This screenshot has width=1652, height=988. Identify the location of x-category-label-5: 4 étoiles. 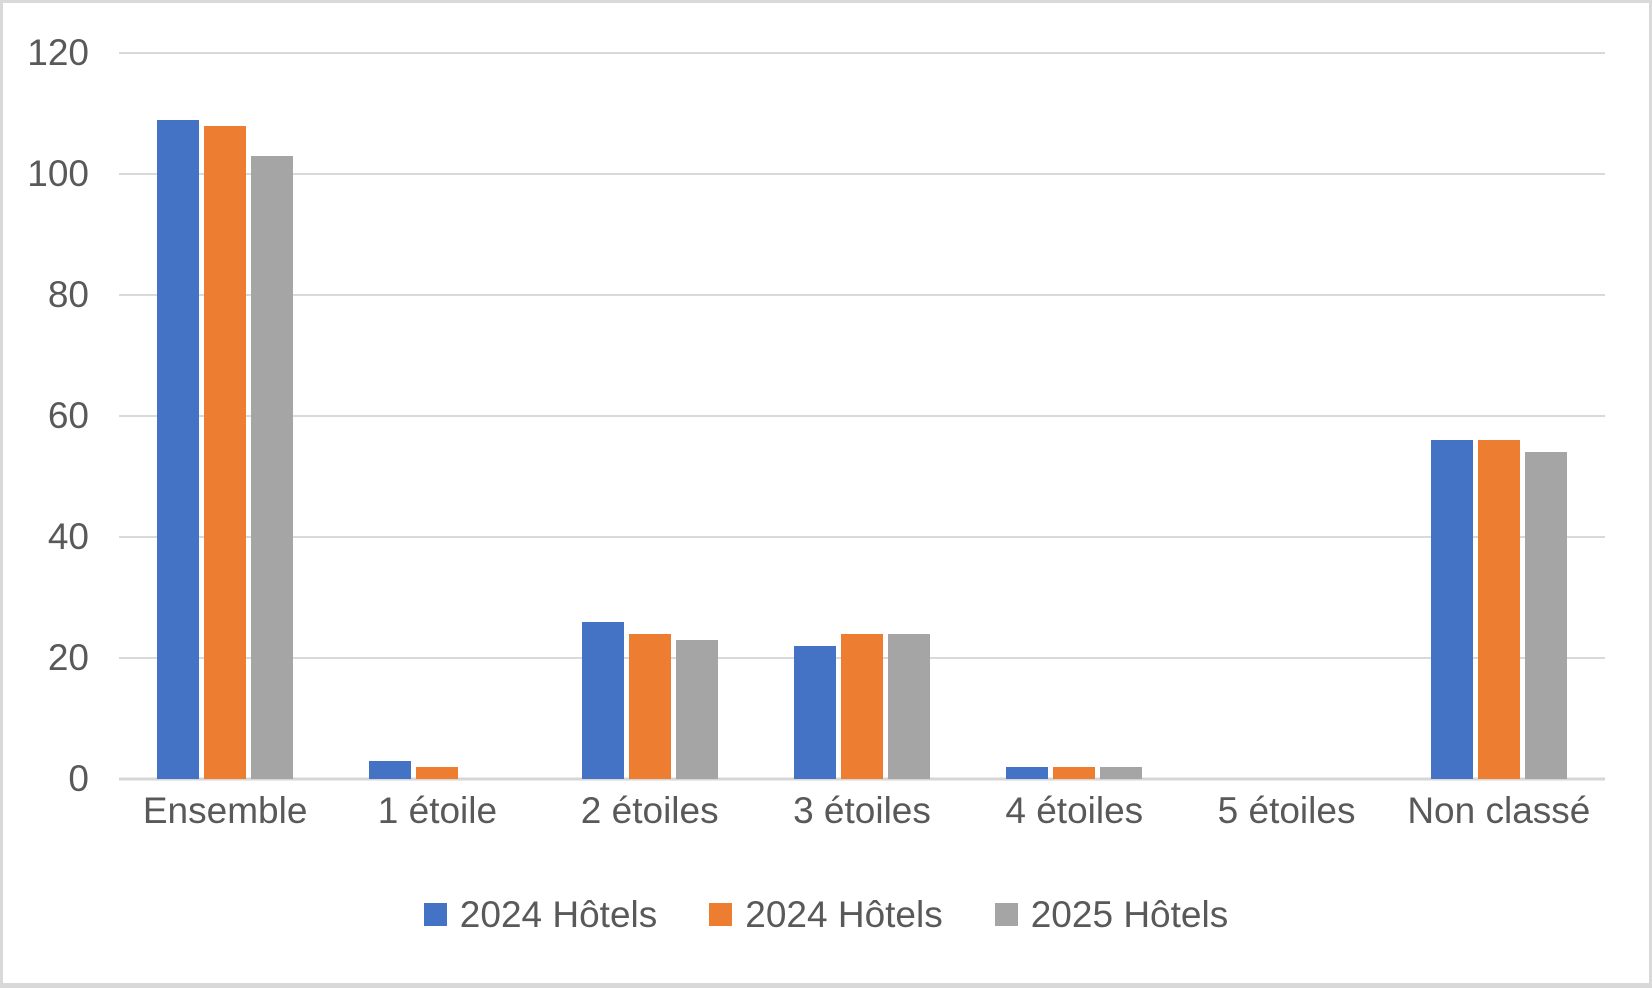
(1074, 810).